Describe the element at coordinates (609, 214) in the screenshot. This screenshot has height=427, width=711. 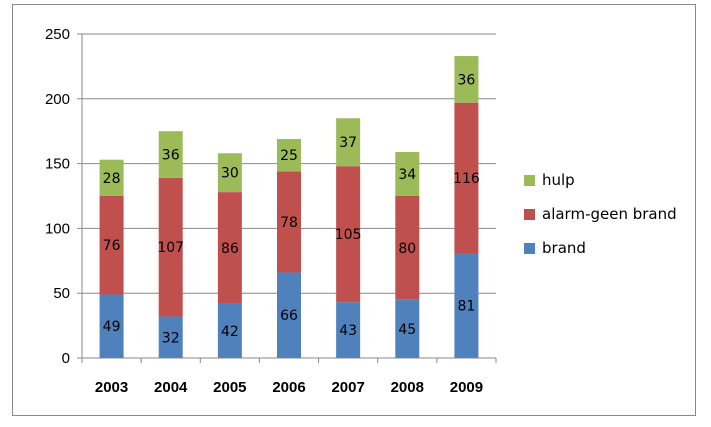
I see `legend-label: alarm-geen brand` at that location.